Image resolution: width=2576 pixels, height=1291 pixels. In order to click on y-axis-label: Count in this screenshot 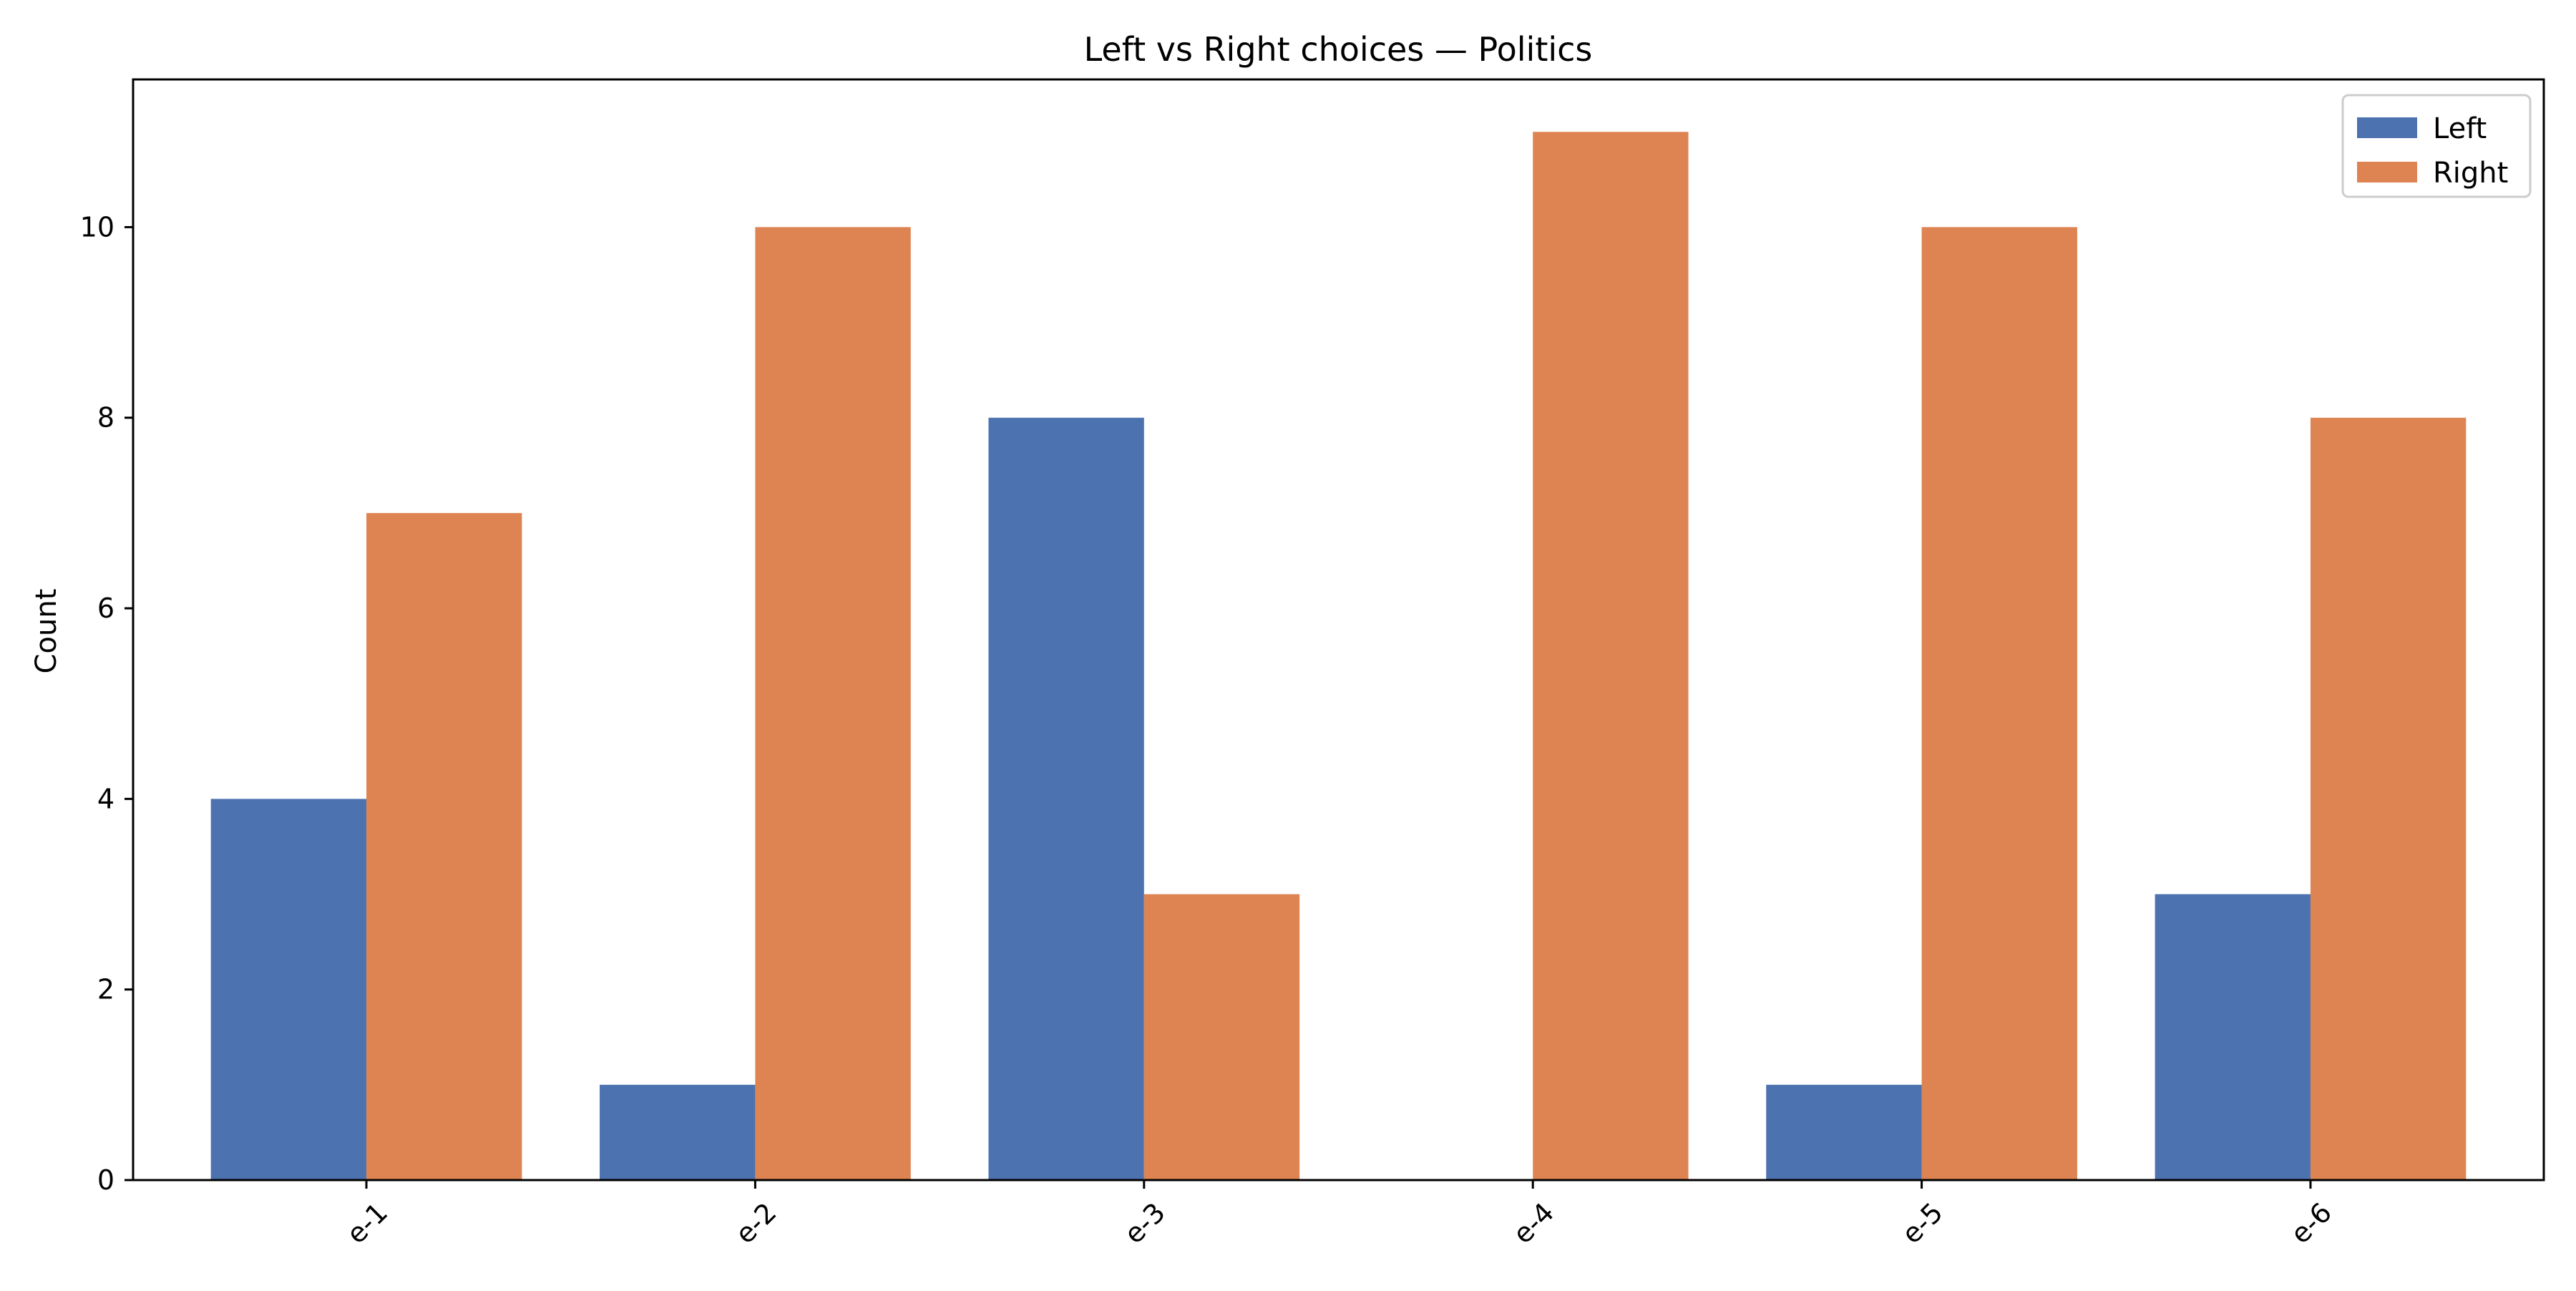, I will do `click(46, 631)`.